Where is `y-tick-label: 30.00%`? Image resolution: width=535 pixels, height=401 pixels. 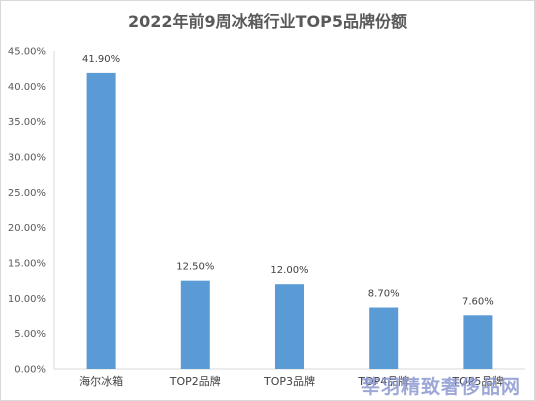 y-tick-label: 30.00% is located at coordinates (27, 158).